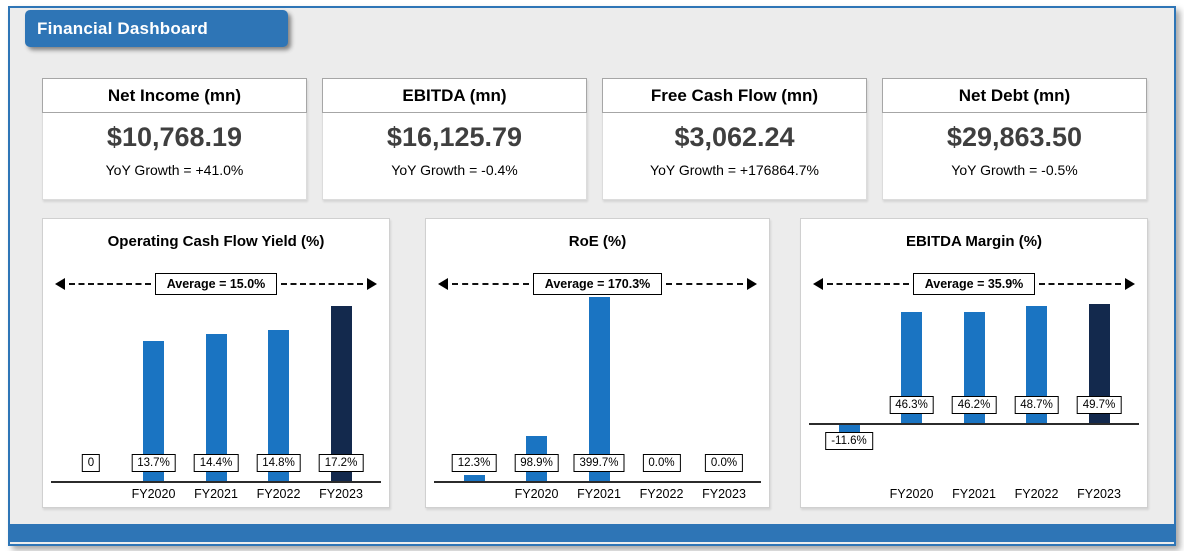  I want to click on chart-title: RoE (%), so click(597, 241).